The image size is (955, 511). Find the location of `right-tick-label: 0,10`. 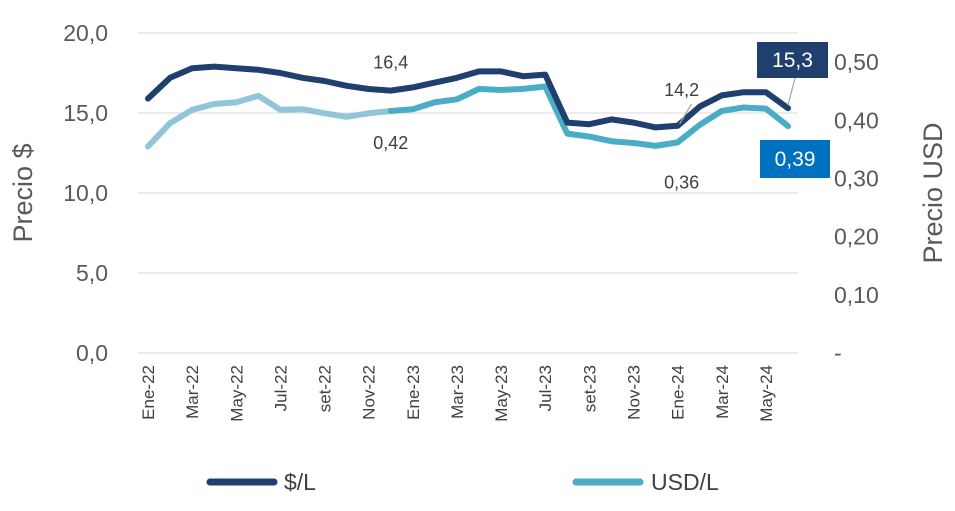

right-tick-label: 0,10 is located at coordinates (856, 295).